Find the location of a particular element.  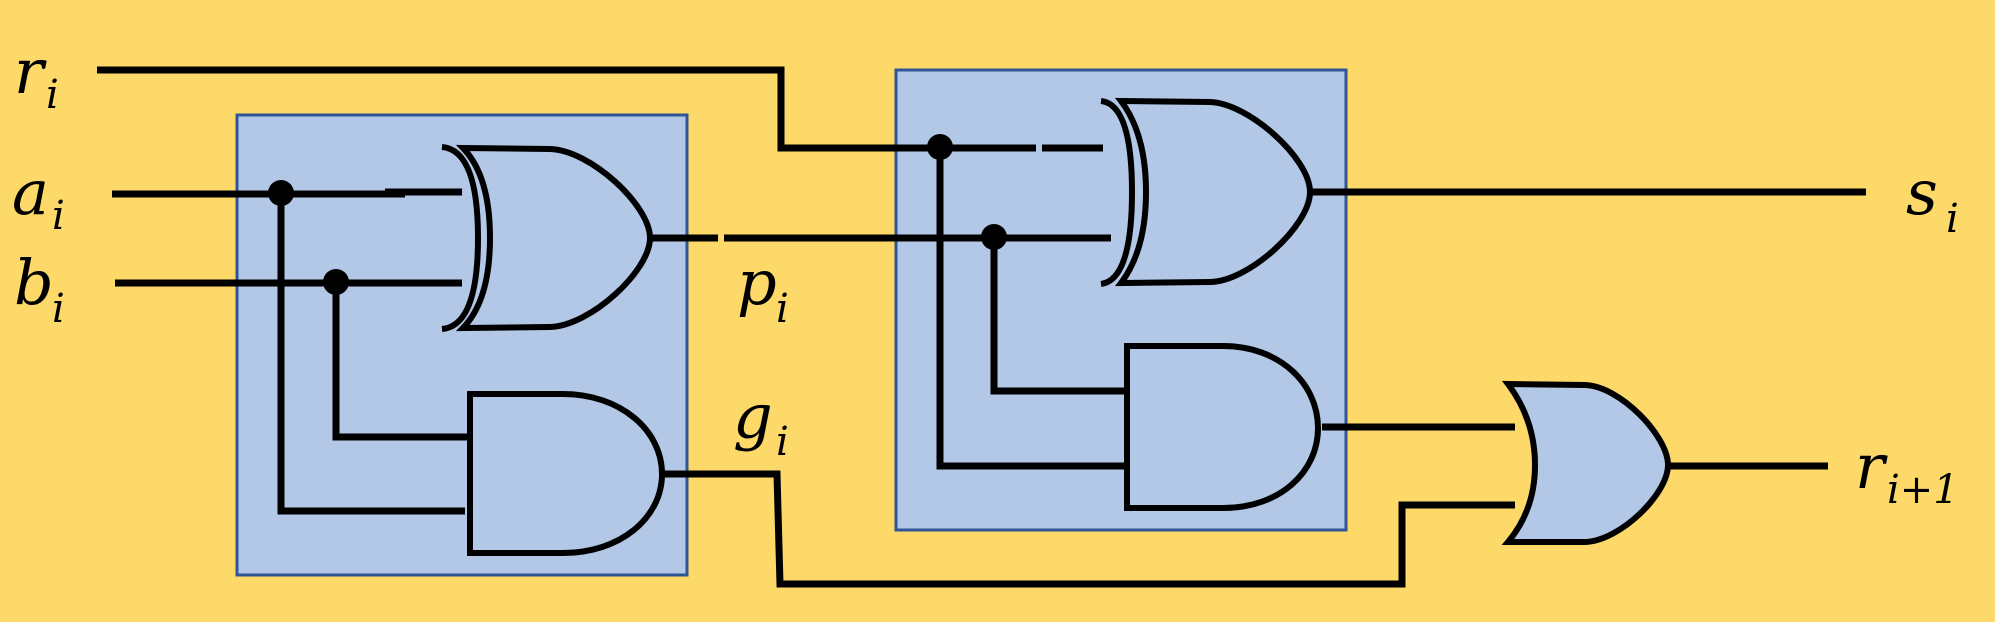

or-gate is located at coordinates (1586, 462).